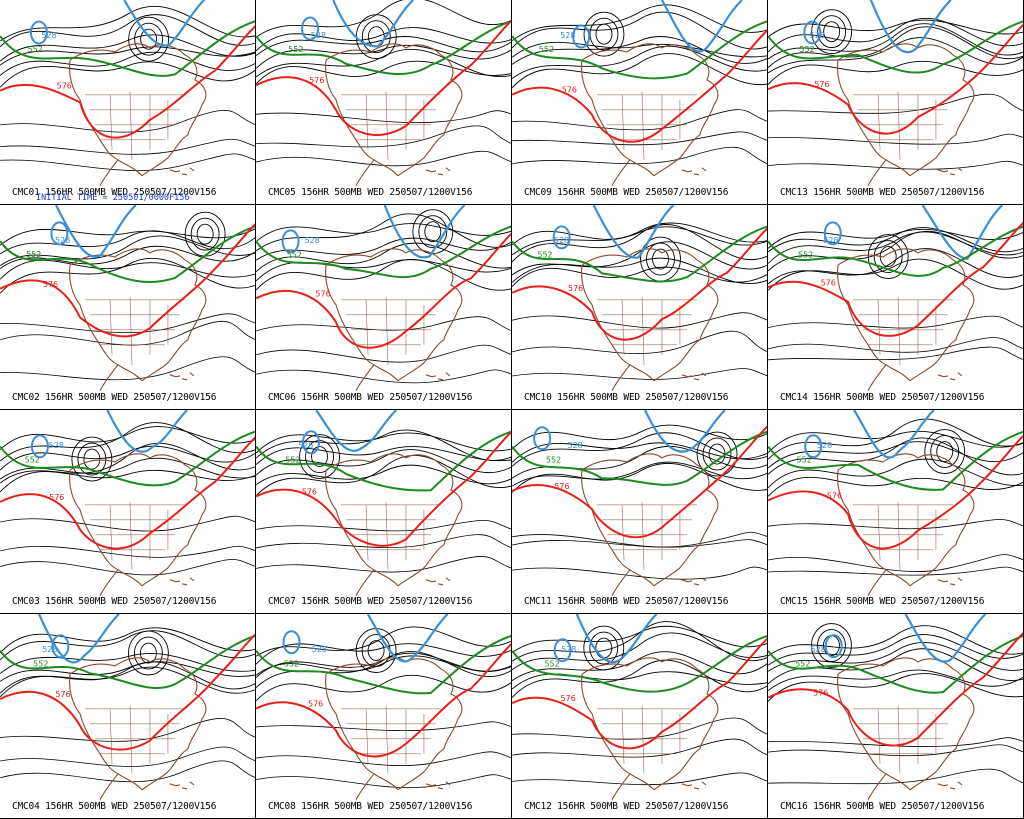  What do you see at coordinates (626, 397) in the screenshot?
I see `panel-caption: CMC10 156HR 500MB WED 250507/1200V156` at bounding box center [626, 397].